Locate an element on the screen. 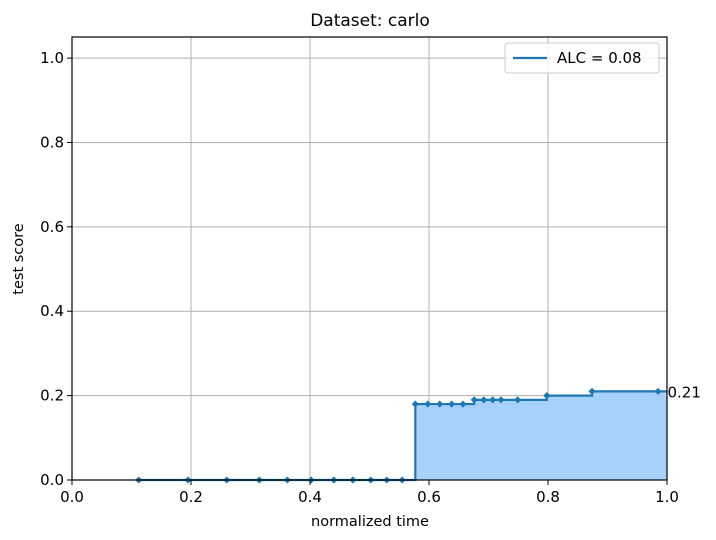 Image resolution: width=716 pixels, height=540 pixels. y-tick-label: 0.0 is located at coordinates (52, 480).